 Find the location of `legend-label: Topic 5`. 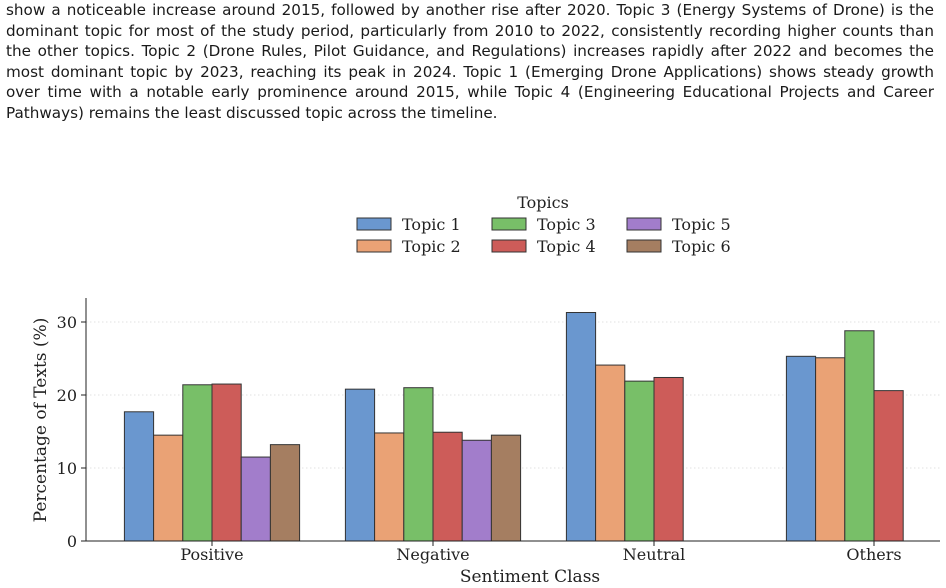

legend-label: Topic 5 is located at coordinates (701, 224).